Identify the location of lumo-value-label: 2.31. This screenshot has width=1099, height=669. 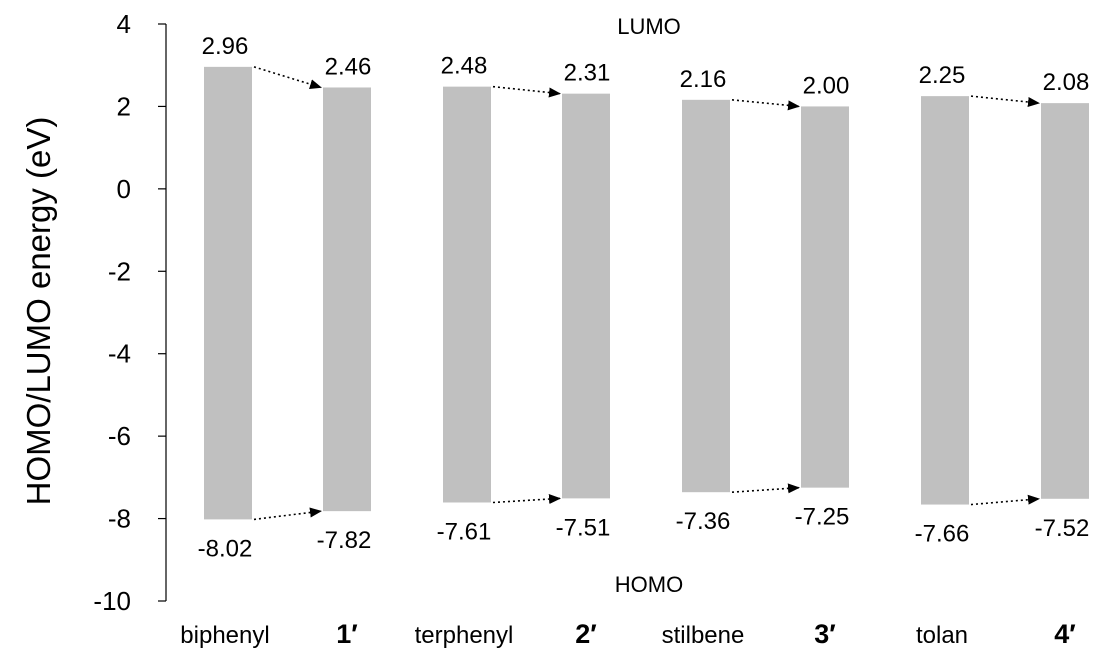
(587, 73).